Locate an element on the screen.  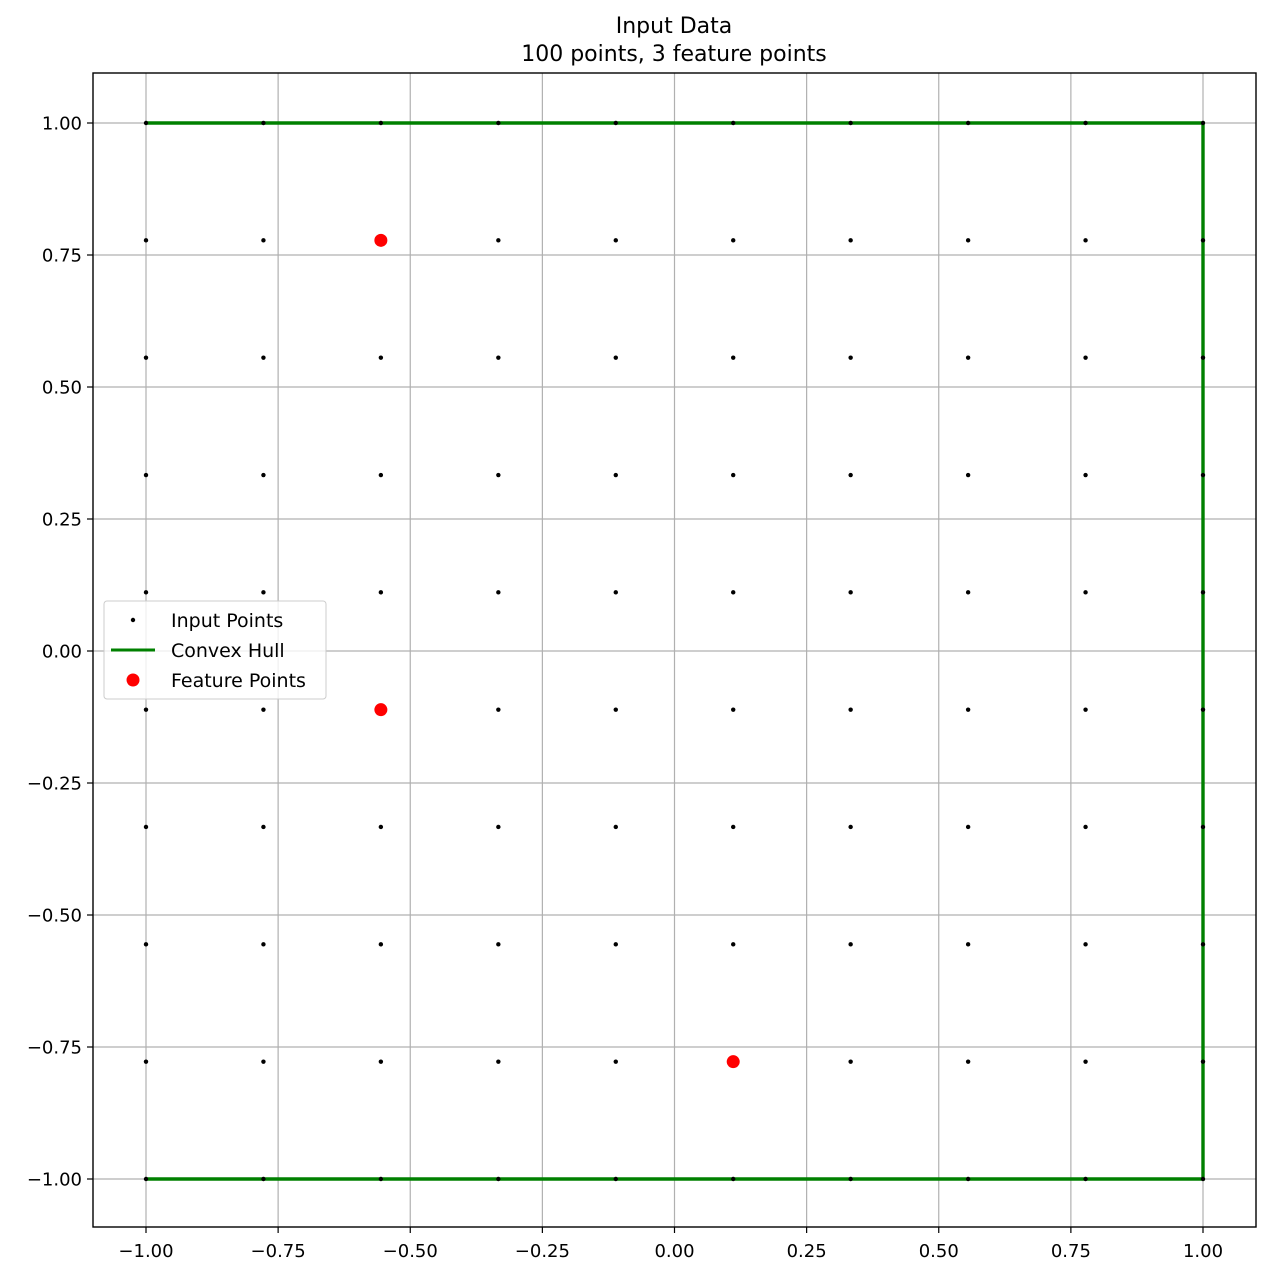
legend-label-input-points: Input Points is located at coordinates (227, 621).